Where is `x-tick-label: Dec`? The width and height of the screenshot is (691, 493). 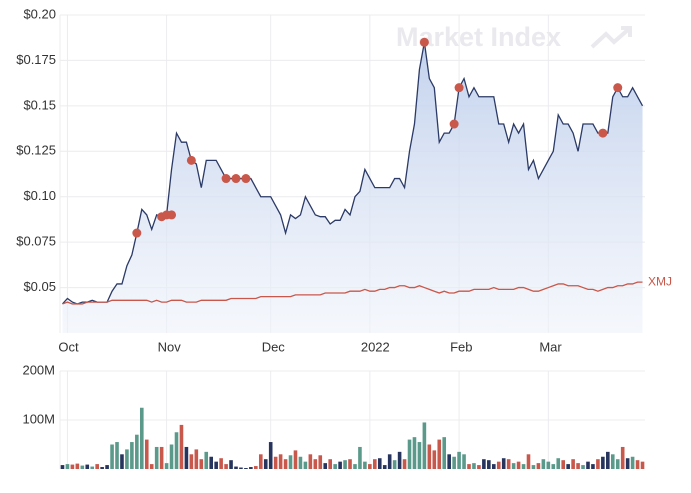 x-tick-label: Dec is located at coordinates (274, 346).